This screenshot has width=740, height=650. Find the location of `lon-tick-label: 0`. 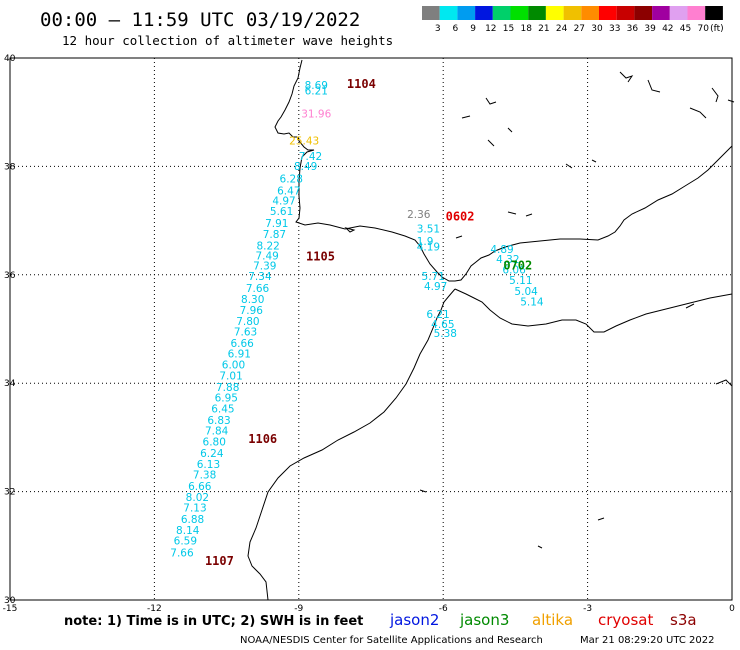

lon-tick-label: 0 is located at coordinates (732, 609).